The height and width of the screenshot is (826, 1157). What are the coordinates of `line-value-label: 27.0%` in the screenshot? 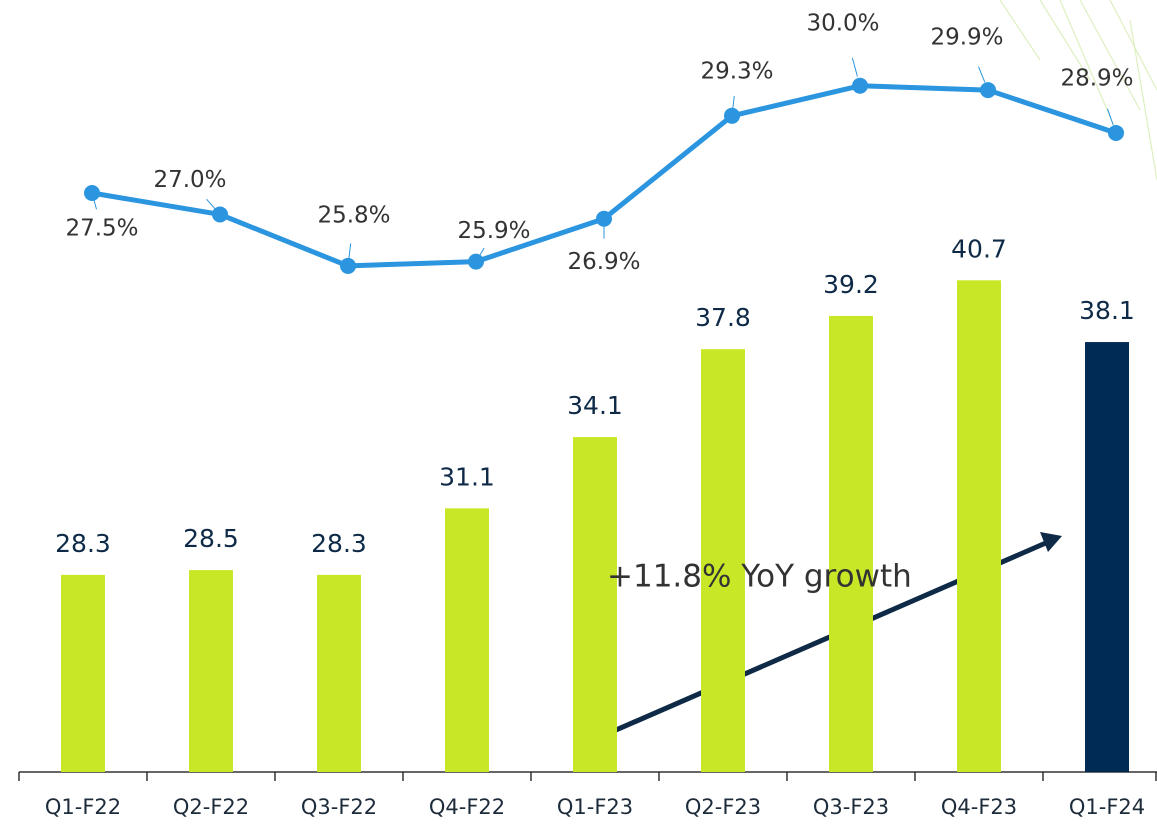 It's located at (189, 180).